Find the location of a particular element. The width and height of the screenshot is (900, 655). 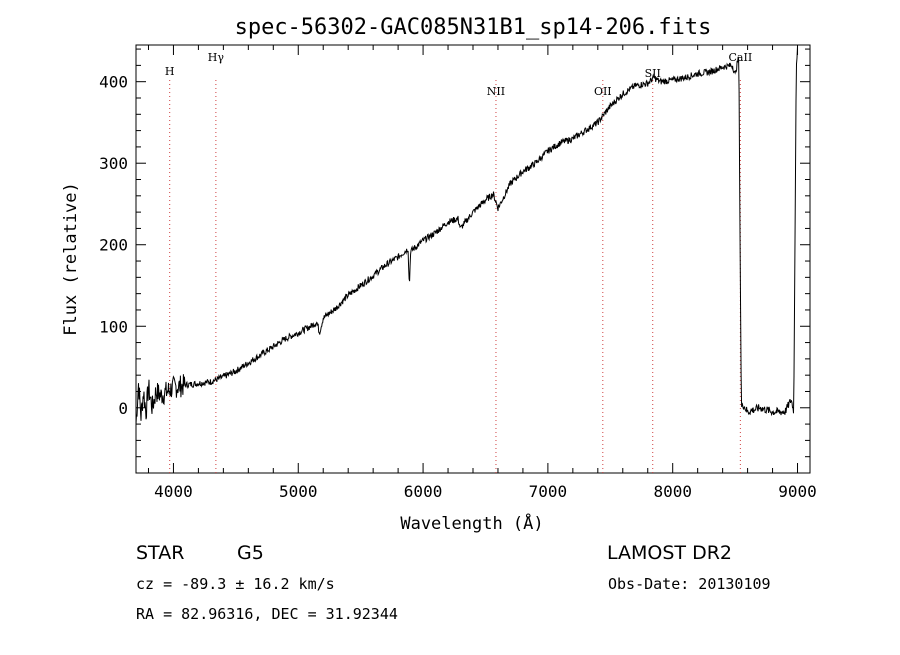

x-tick-label: 7000 is located at coordinates (548, 491).